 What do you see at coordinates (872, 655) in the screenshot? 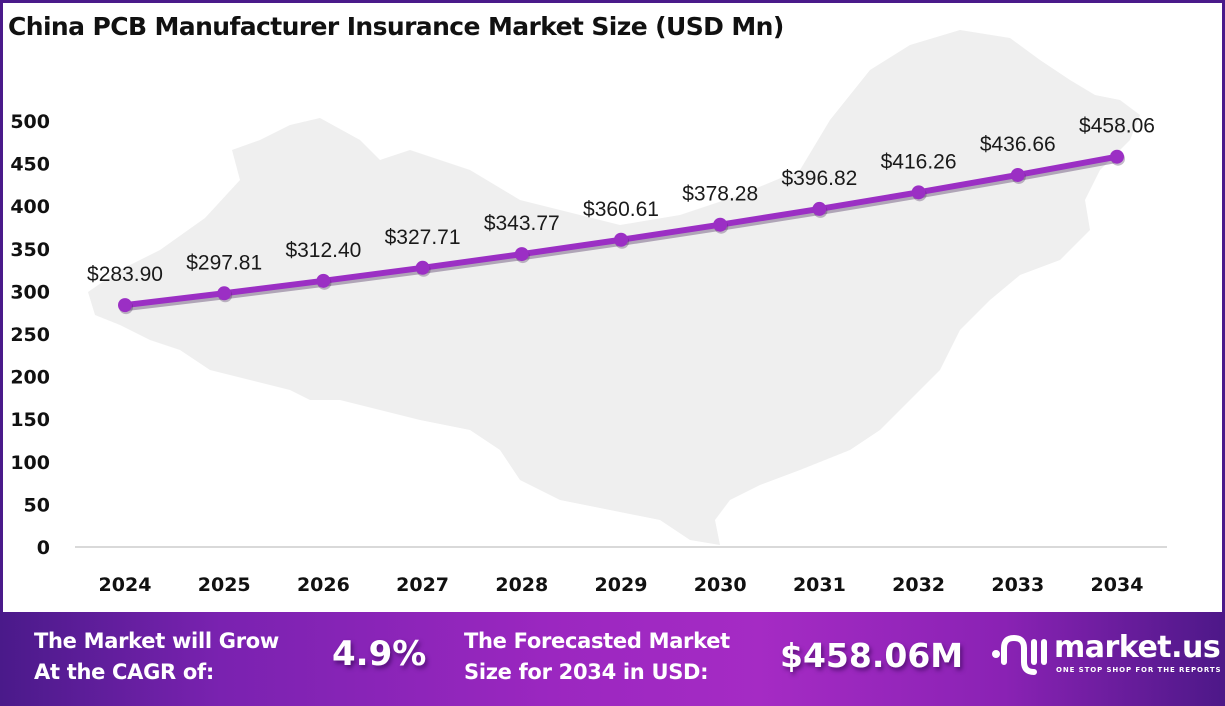
I see `forecast-value: $458.06M` at bounding box center [872, 655].